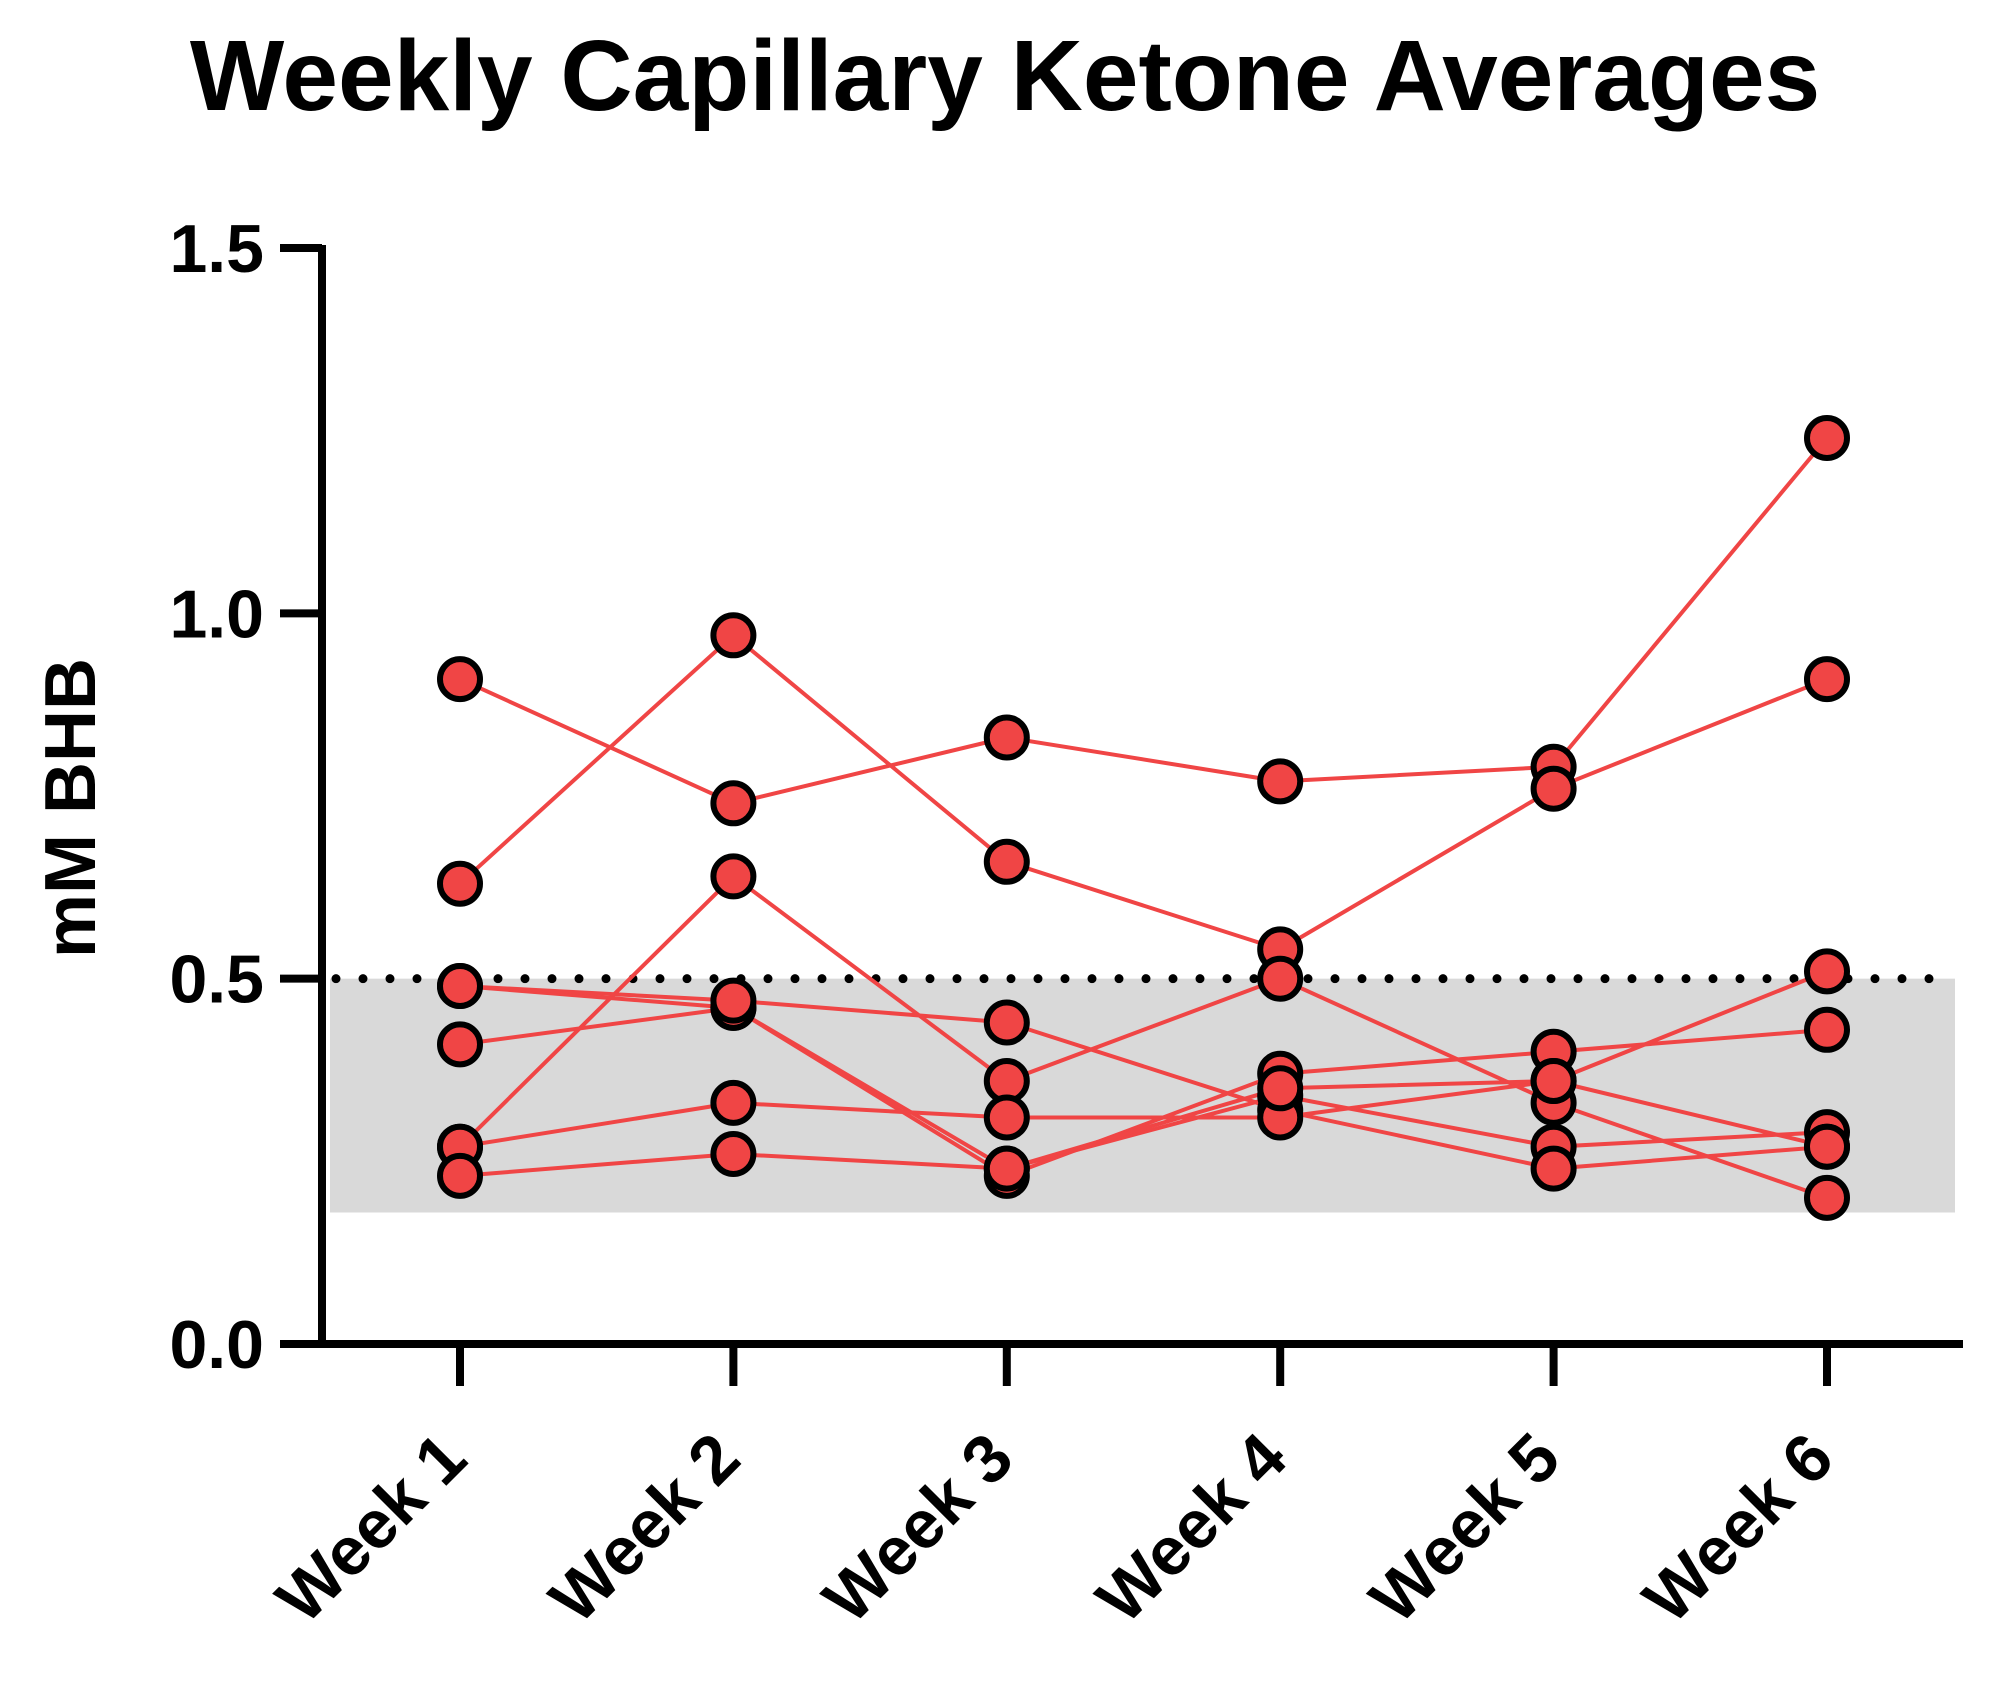 The height and width of the screenshot is (1682, 2015). I want to click on data-point-s1-w6, so click(1827, 438).